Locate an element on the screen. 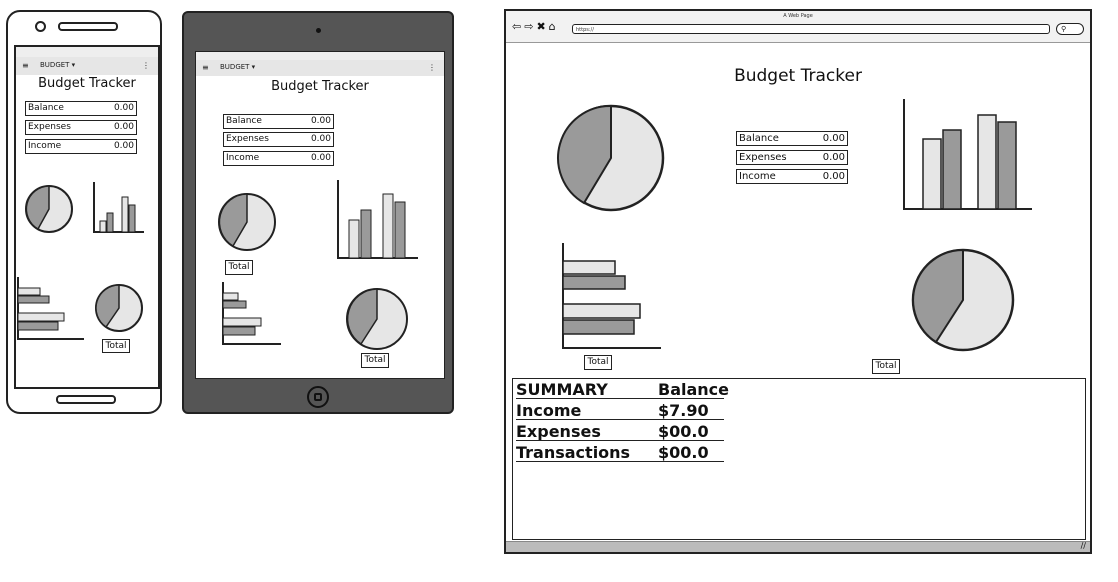 The height and width of the screenshot is (582, 1118). close-icon: ✖ is located at coordinates (542, 26).